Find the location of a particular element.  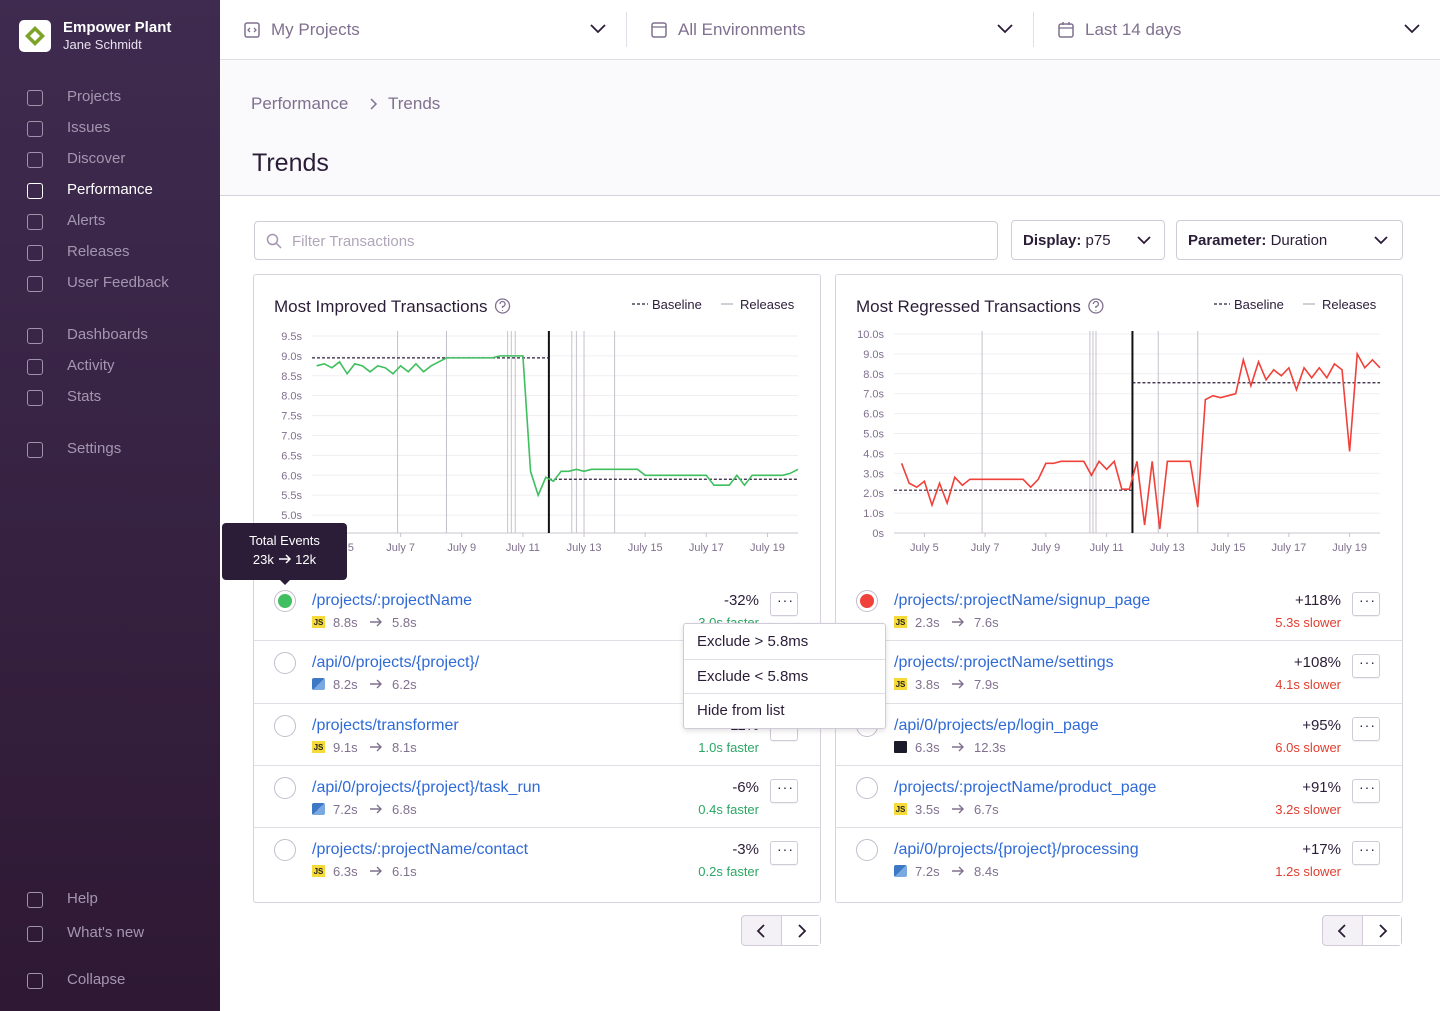

row-divider is located at coordinates (1119, 641).